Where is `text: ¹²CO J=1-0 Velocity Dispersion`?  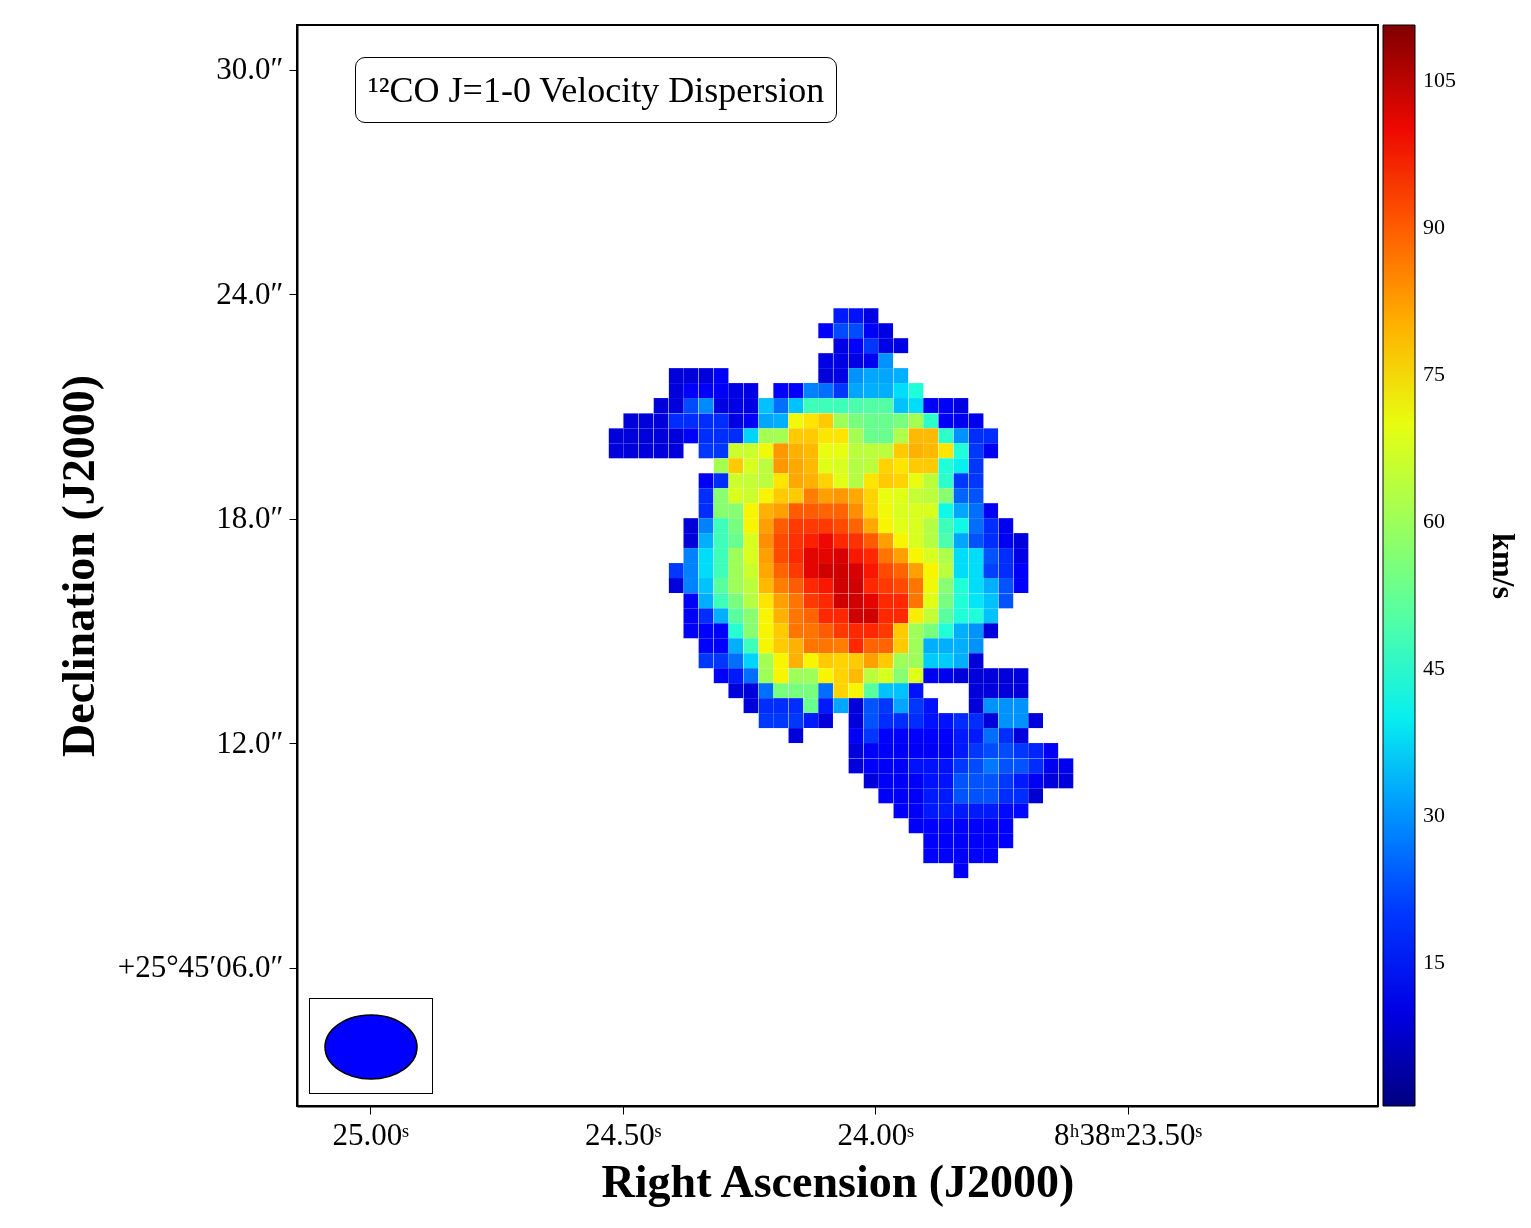 text: ¹²CO J=1-0 Velocity Dispersion is located at coordinates (596, 90).